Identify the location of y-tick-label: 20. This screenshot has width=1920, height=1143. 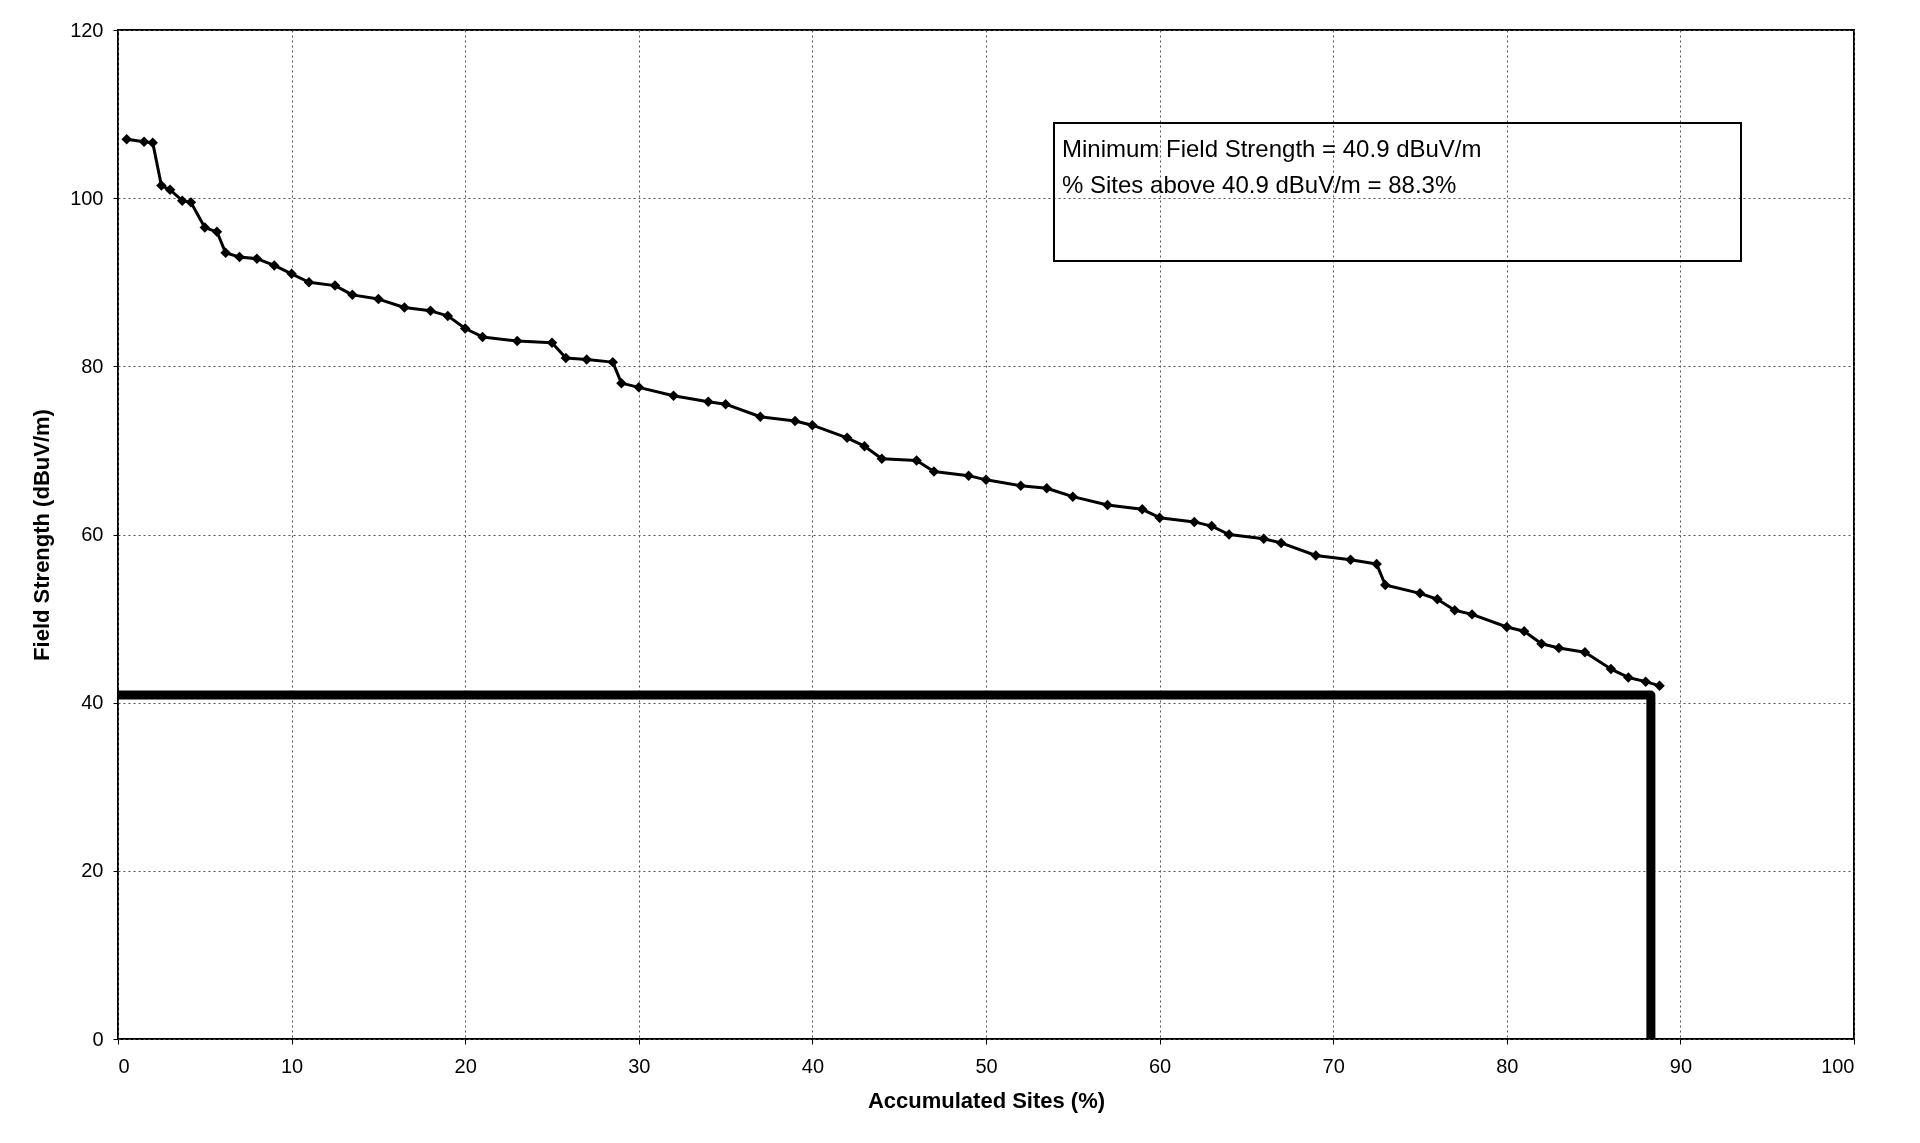
(92, 870).